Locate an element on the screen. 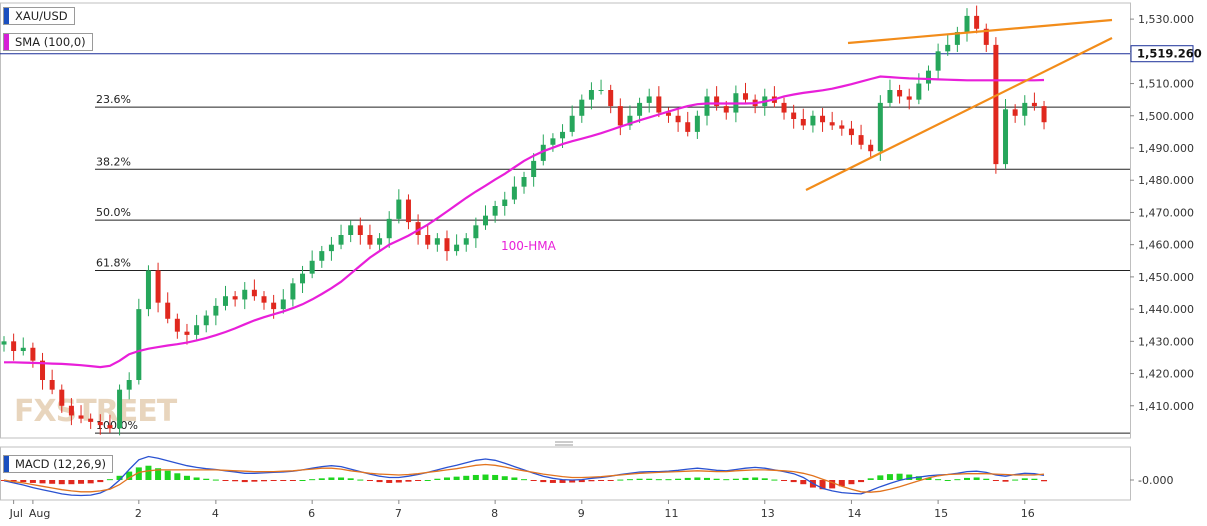 The width and height of the screenshot is (1207, 526). macd-legend: MACD (12,26,9) is located at coordinates (58, 464).